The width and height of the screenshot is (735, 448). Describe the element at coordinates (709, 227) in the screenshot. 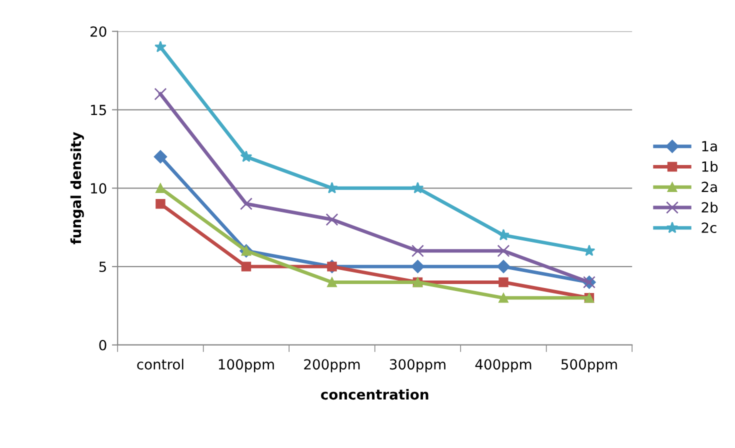

I see `legend-label: 2c` at that location.